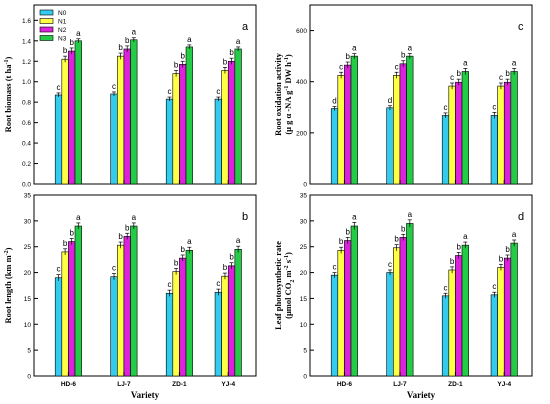  What do you see at coordinates (62, 30) in the screenshot?
I see `legend-label: N2` at bounding box center [62, 30].